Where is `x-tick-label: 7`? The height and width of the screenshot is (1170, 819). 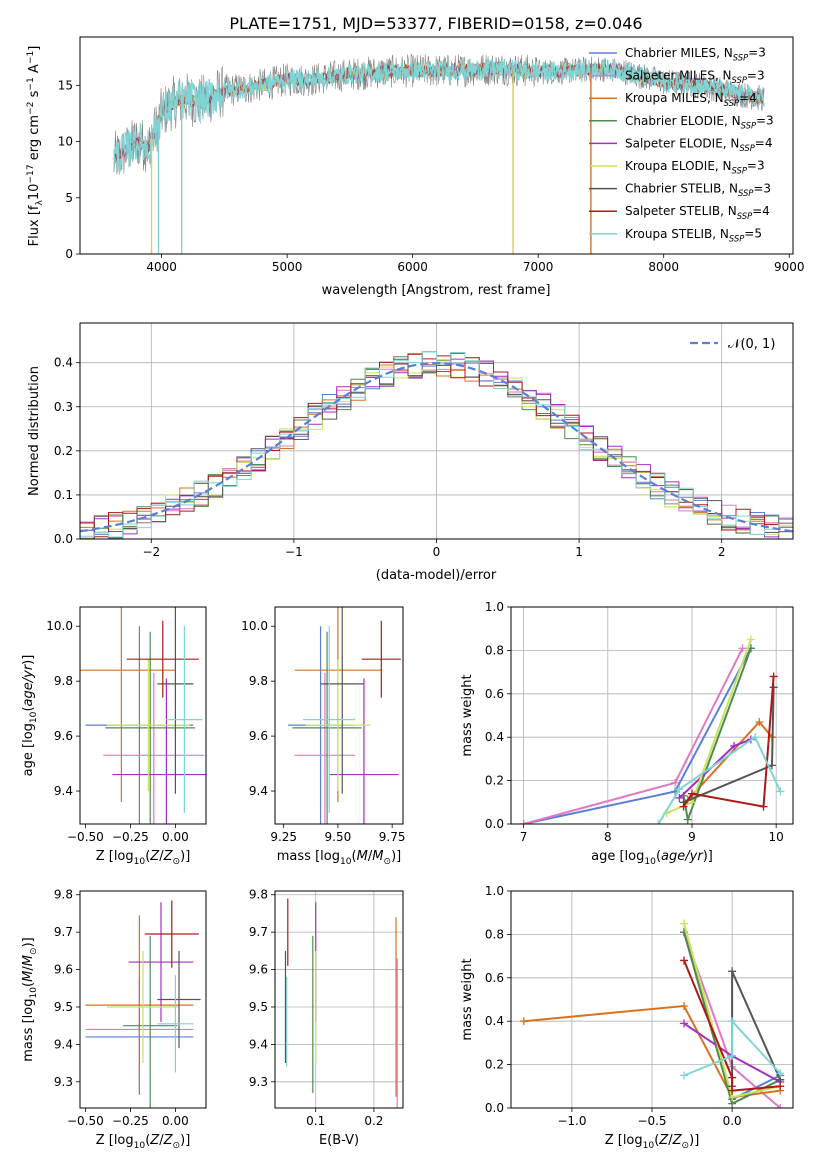
x-tick-label: 7 is located at coordinates (524, 837).